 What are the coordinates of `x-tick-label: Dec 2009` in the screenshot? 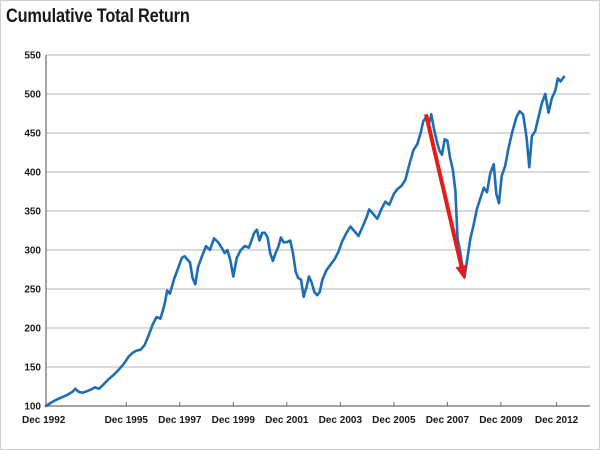 It's located at (501, 420).